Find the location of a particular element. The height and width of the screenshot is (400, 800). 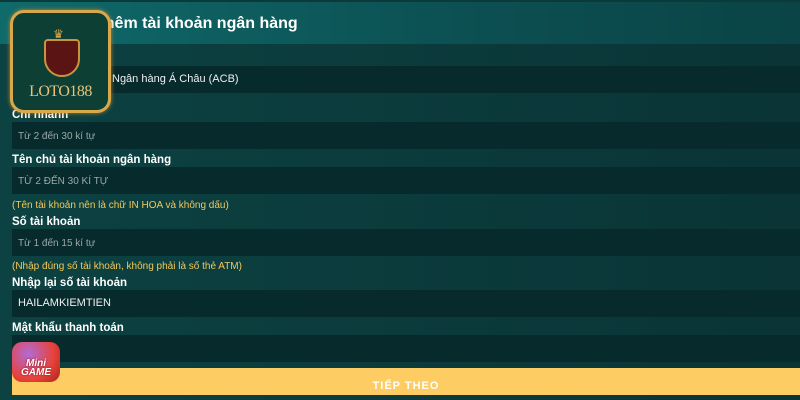

holder-label: Tên chủ tài khoản ngân hàng is located at coordinates (92, 160).